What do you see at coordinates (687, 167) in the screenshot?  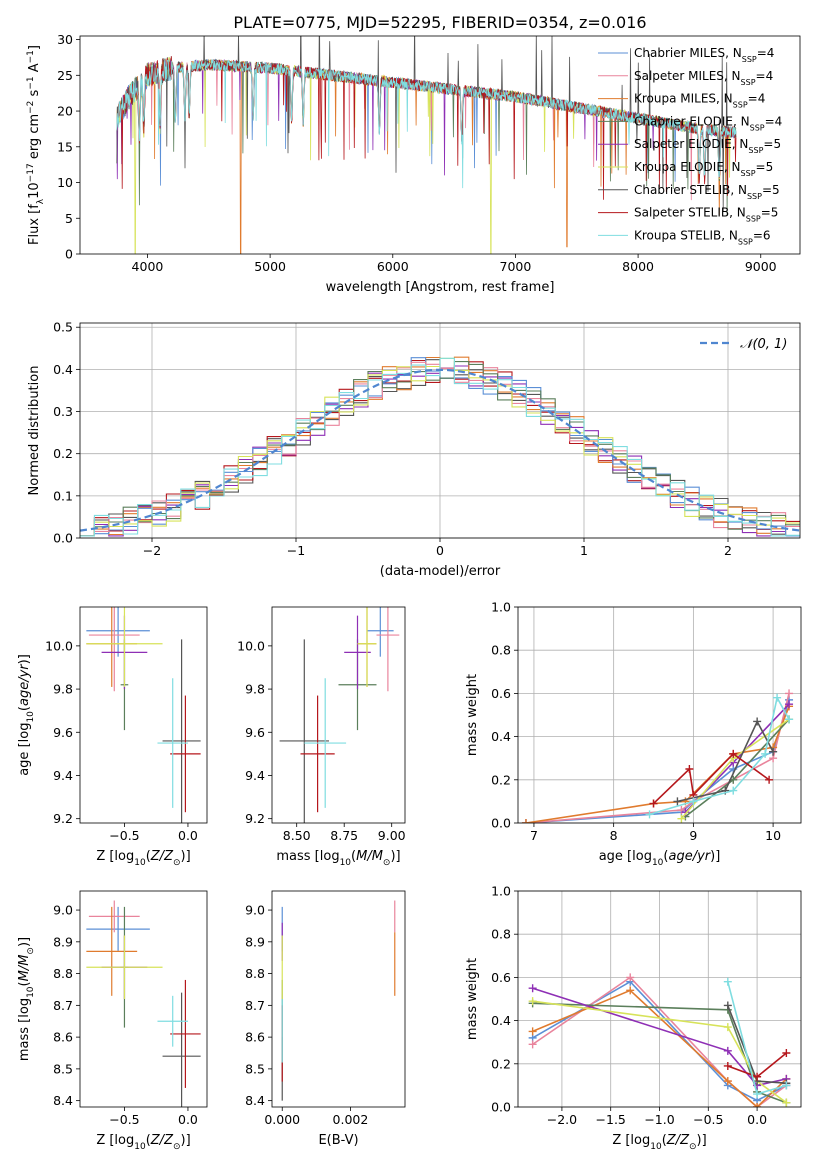 I see `legend-text: Kroupa ELODIE, N` at bounding box center [687, 167].